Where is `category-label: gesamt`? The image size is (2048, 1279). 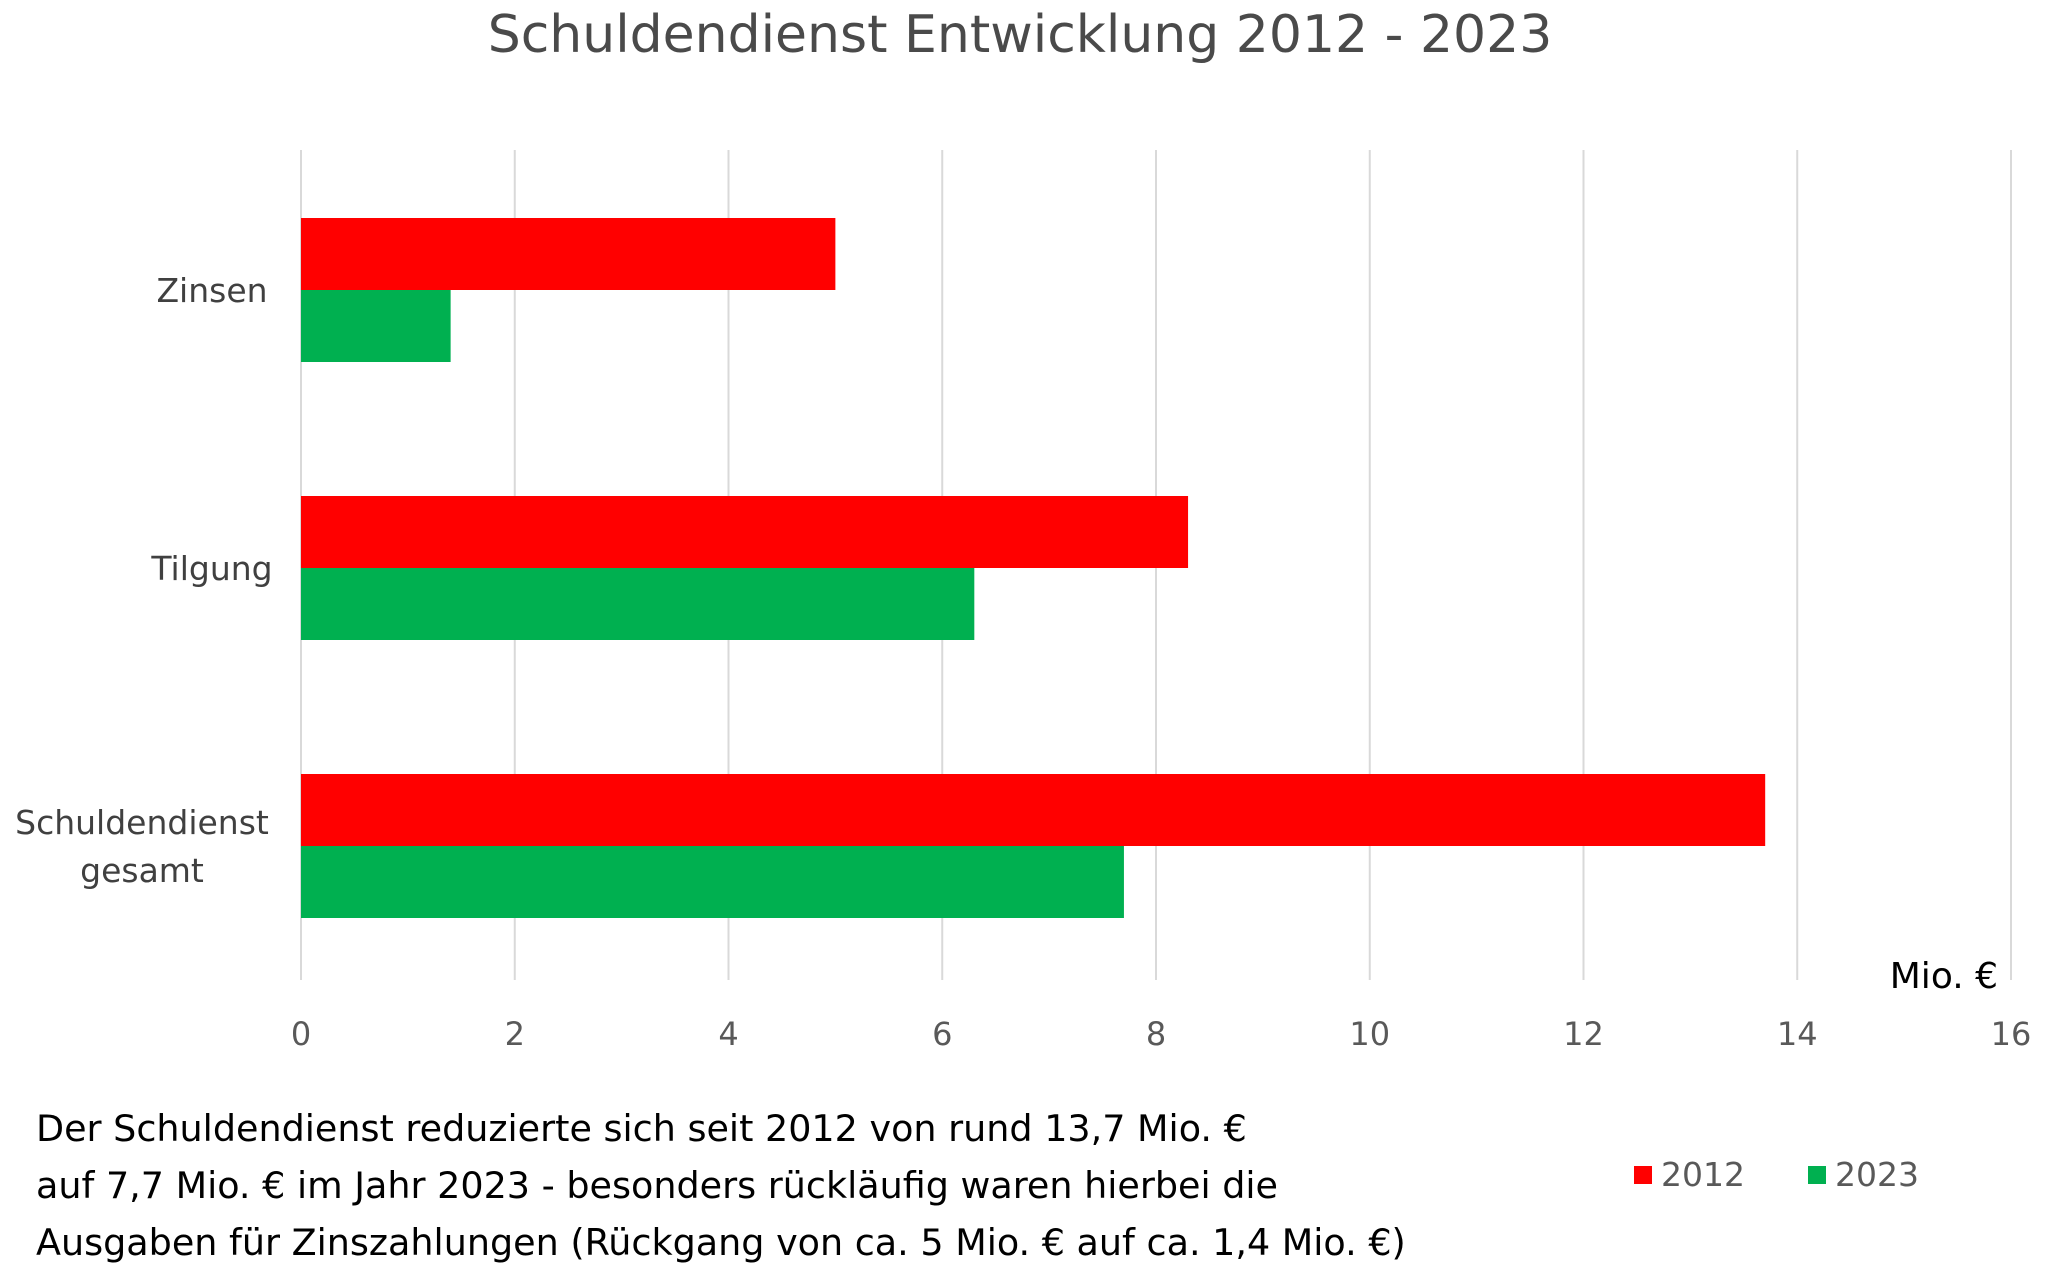 category-label: gesamt is located at coordinates (142, 870).